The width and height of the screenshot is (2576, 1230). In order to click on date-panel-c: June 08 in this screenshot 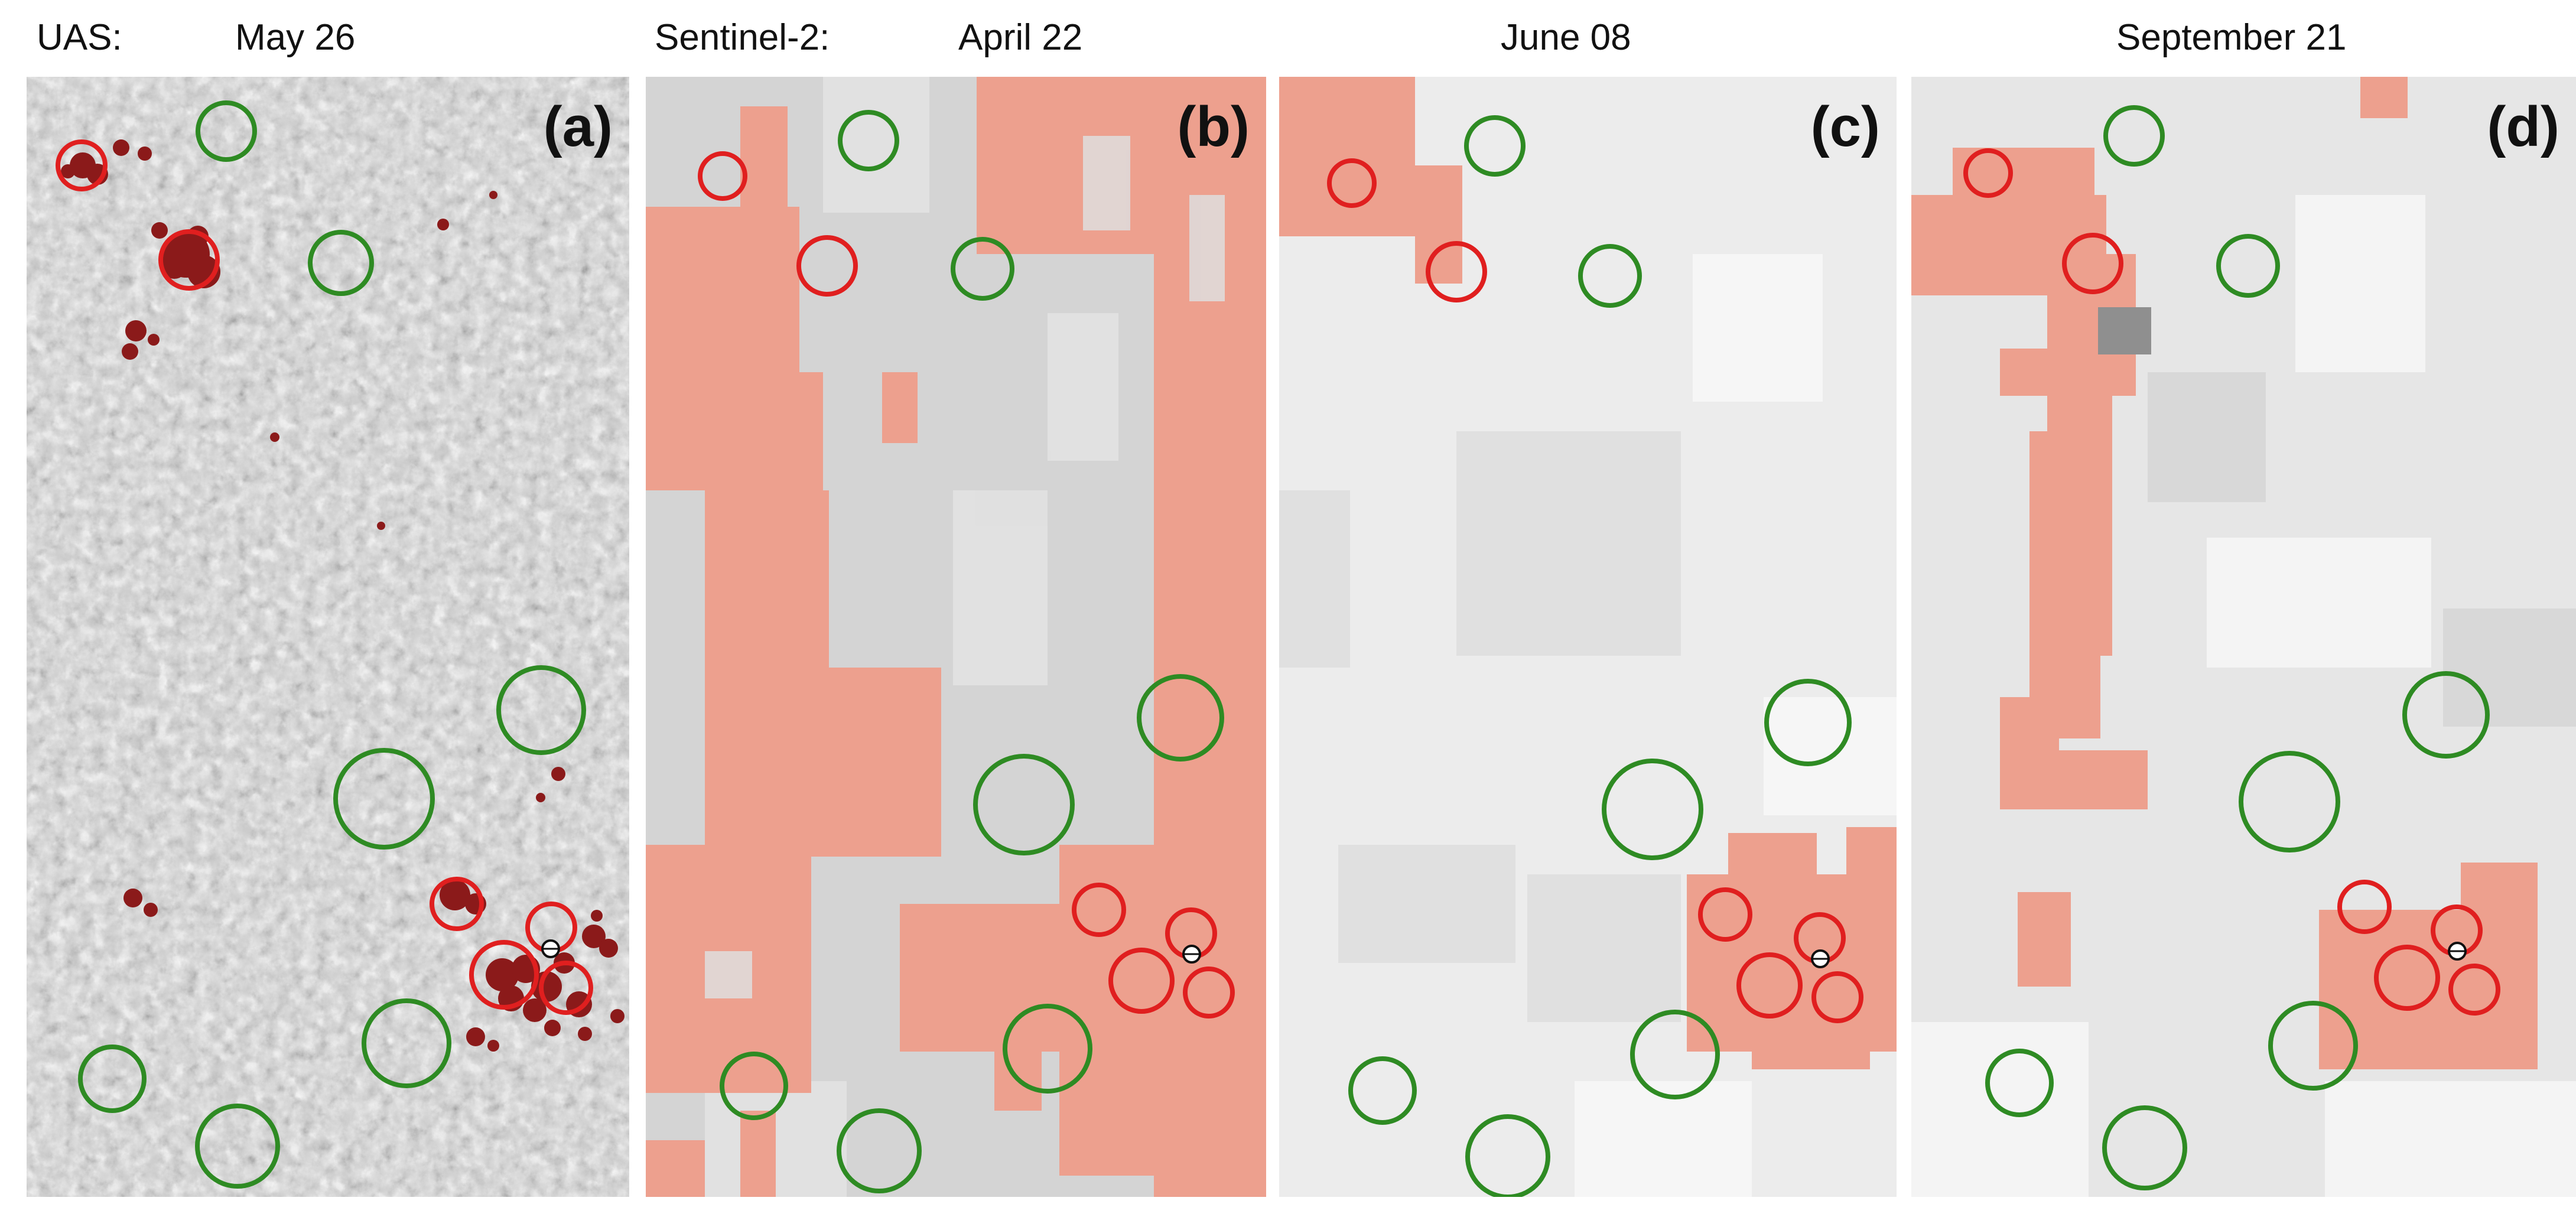, I will do `click(1566, 37)`.